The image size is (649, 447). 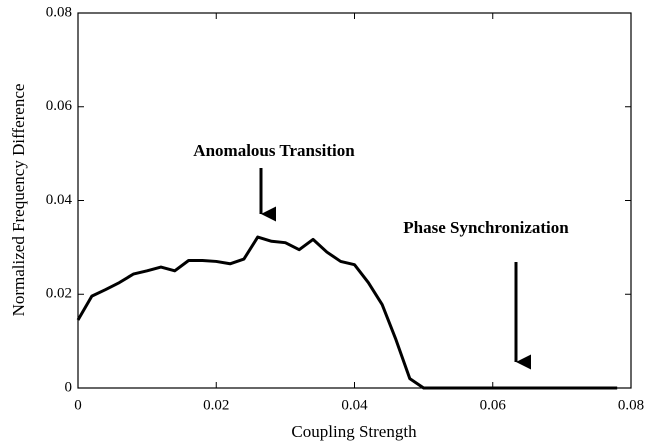 What do you see at coordinates (59, 294) in the screenshot?
I see `y-tick-label: 0.02` at bounding box center [59, 294].